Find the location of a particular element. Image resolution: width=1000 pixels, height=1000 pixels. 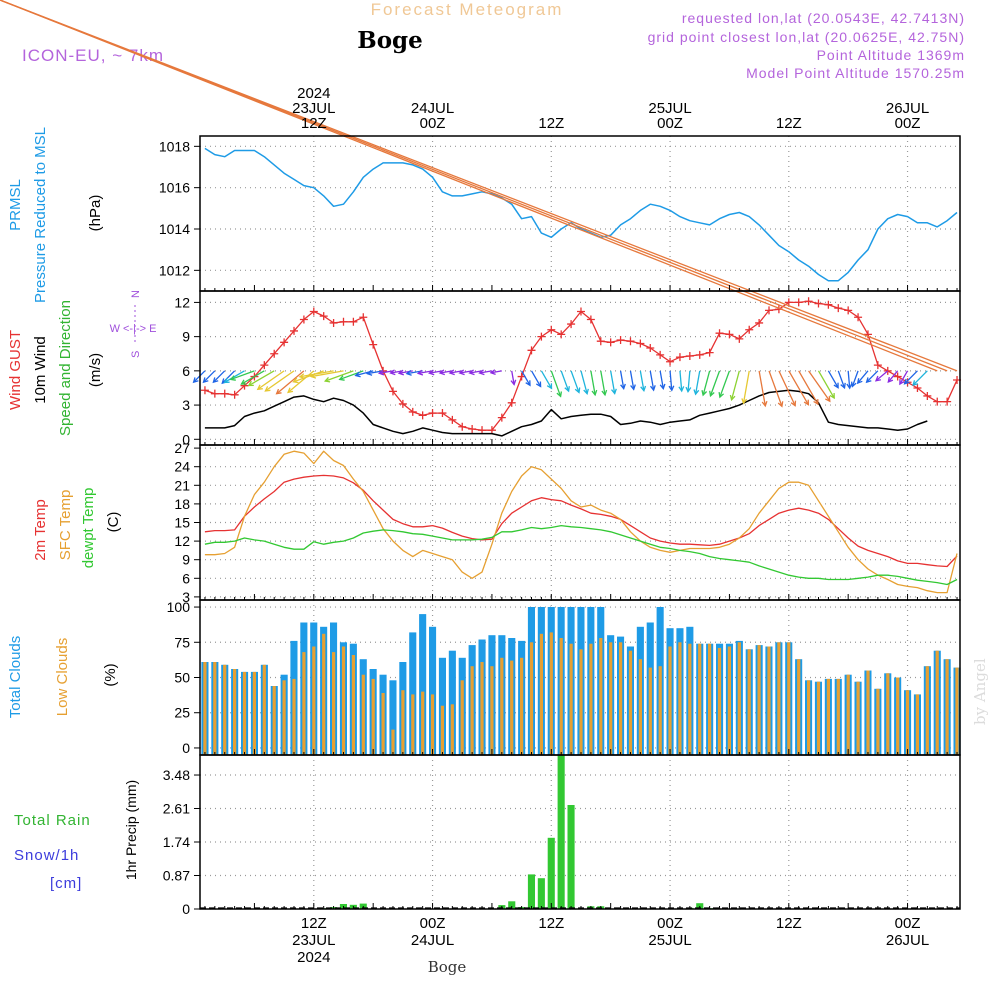

snow-unit: [cm] is located at coordinates (66, 883).